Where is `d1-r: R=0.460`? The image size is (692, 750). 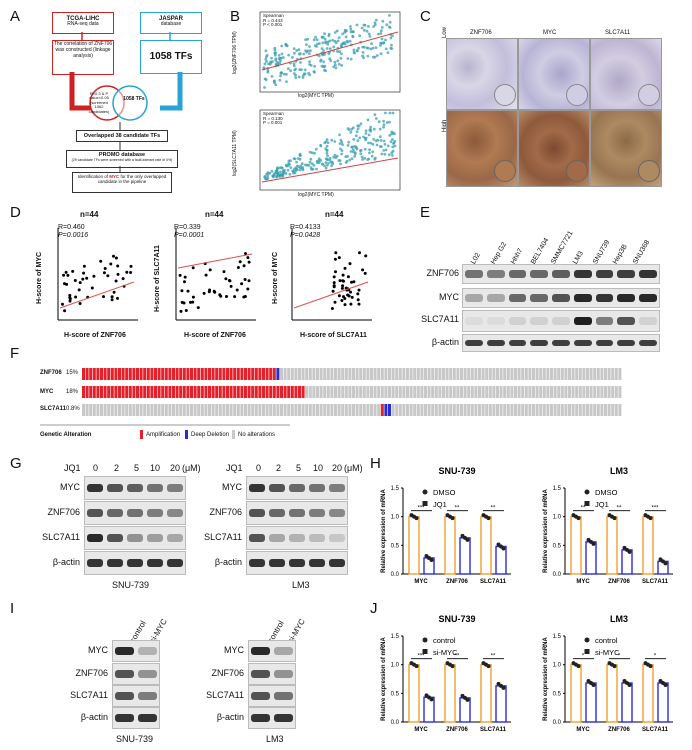
d1-r: R=0.460 is located at coordinates (71, 227).